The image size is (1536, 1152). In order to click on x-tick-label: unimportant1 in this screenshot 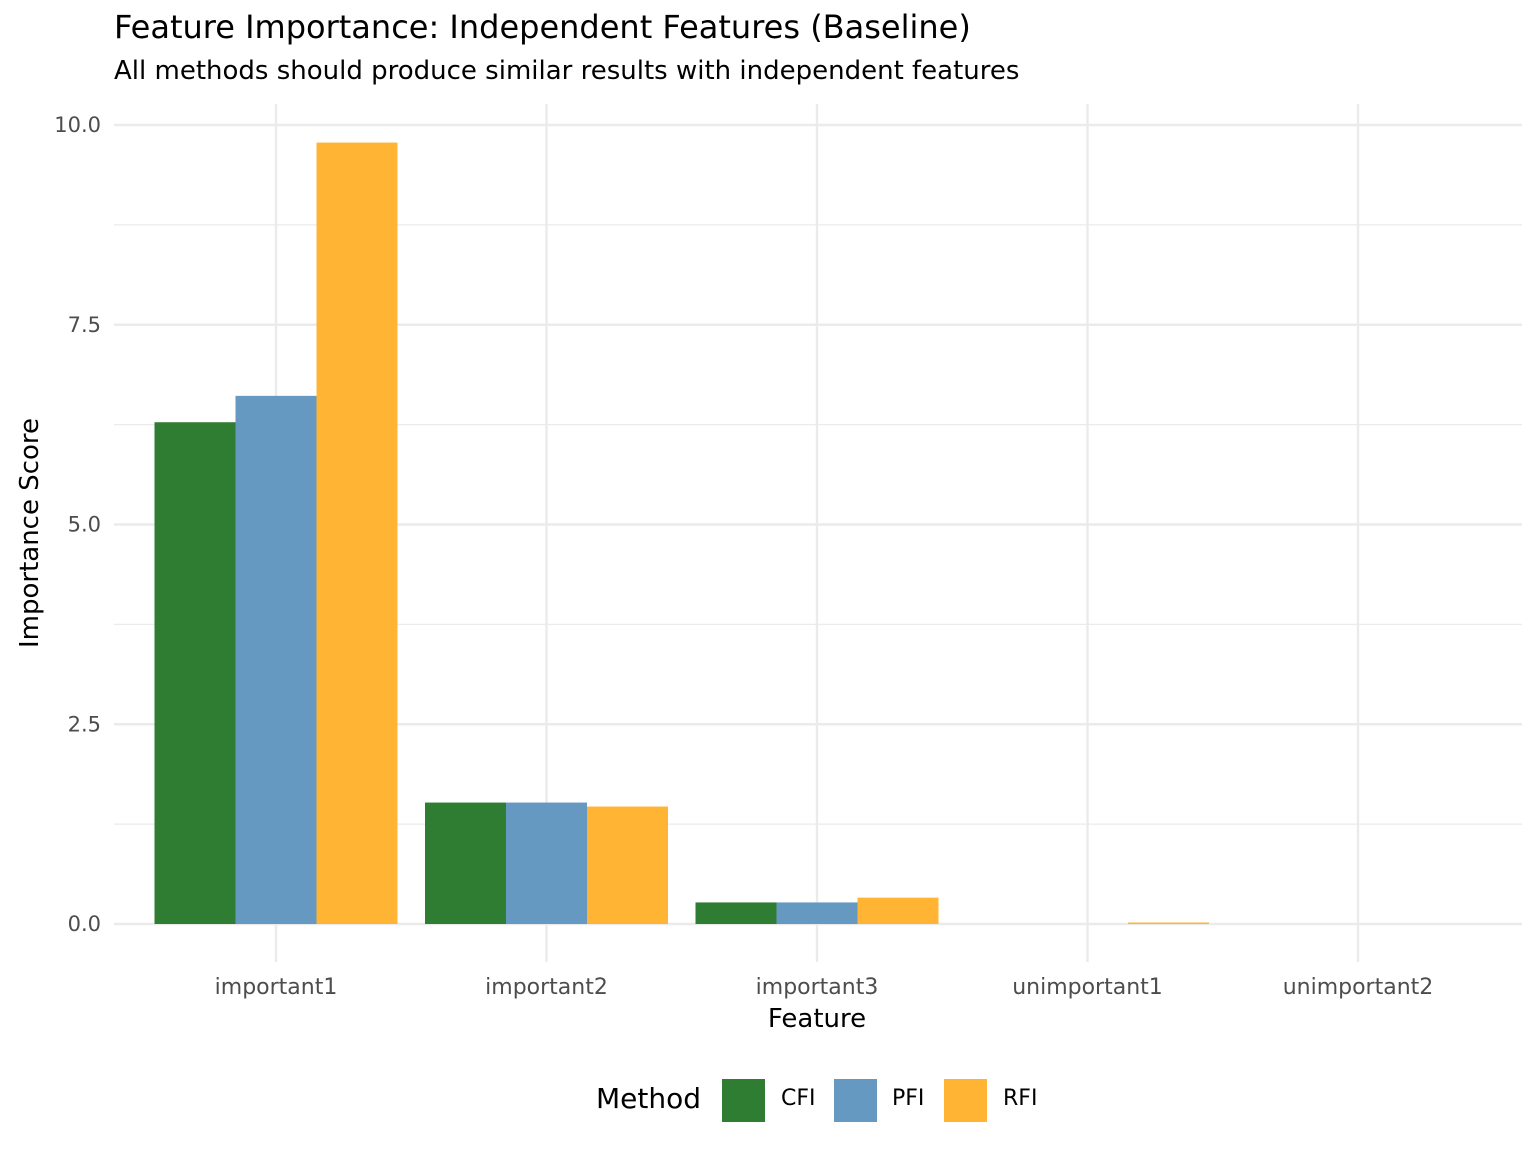, I will do `click(1087, 987)`.